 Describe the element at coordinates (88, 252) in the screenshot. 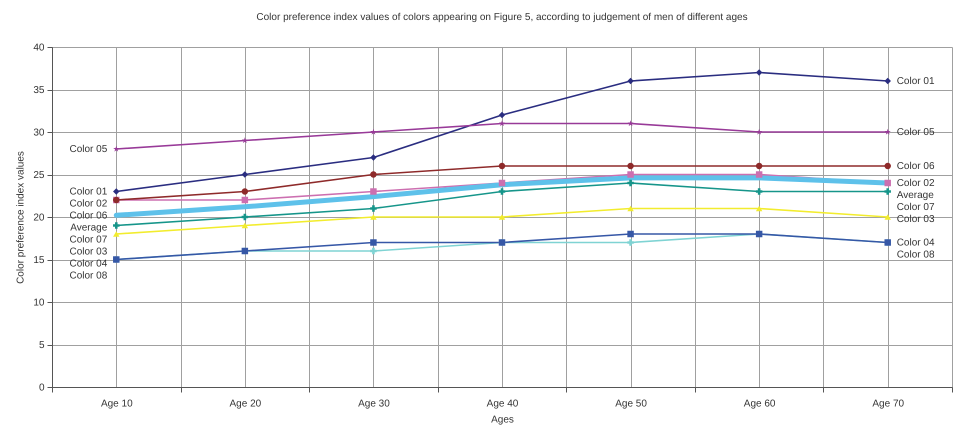

I see `text: Color 03` at that location.